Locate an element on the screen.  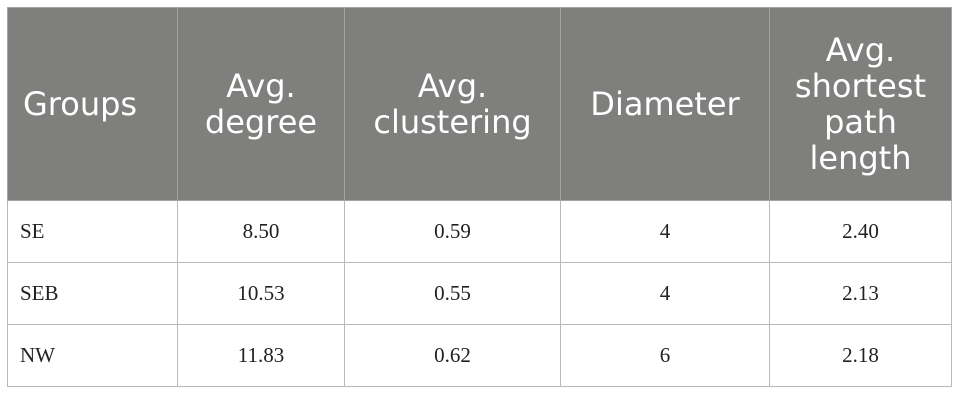
cell-avg-clustering: 0.59 is located at coordinates (452, 231).